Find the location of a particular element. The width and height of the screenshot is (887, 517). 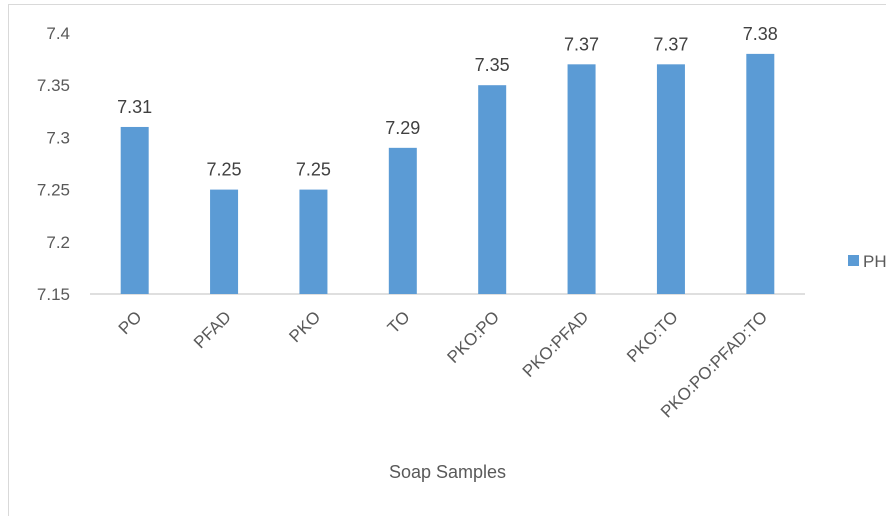

legend: PH is located at coordinates (867, 261).